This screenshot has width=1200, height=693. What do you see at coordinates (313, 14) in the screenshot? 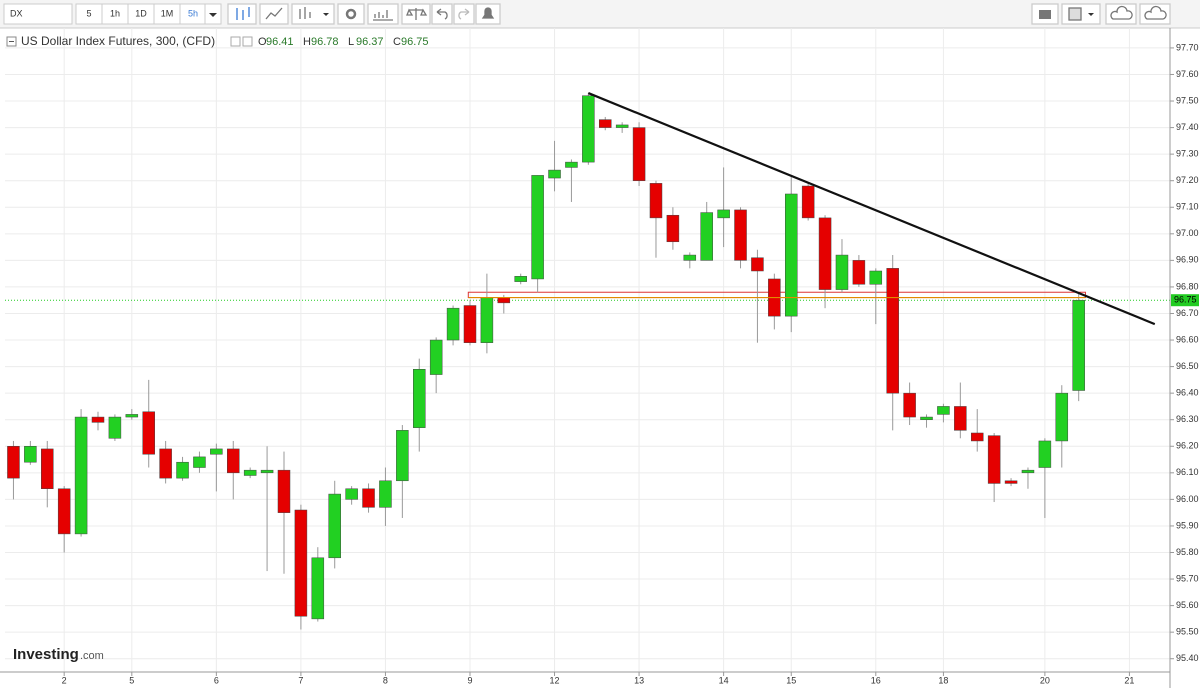
I see `indicator-tool` at bounding box center [313, 14].